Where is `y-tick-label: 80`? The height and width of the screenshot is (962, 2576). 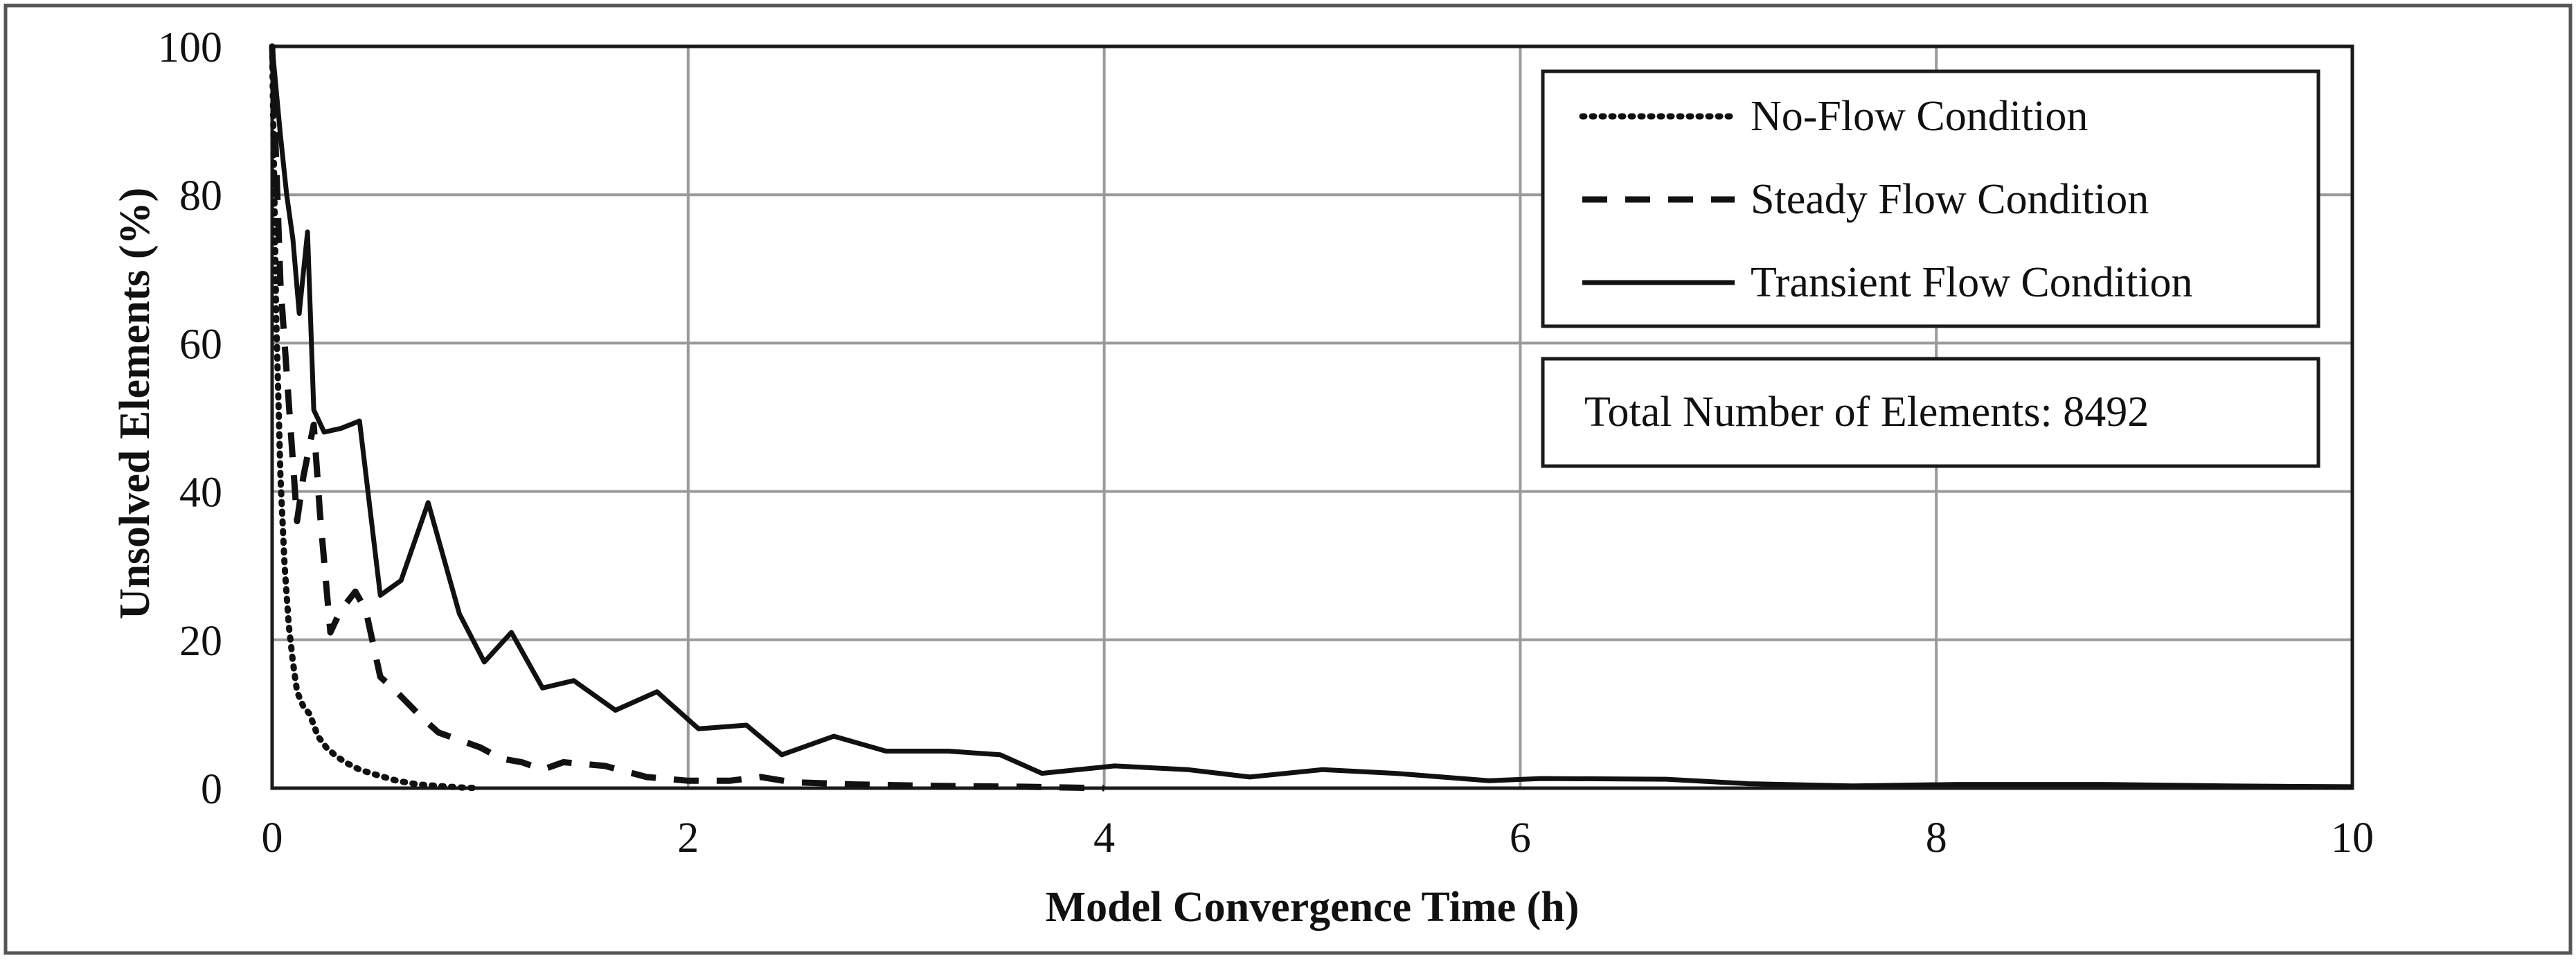
y-tick-label: 80 is located at coordinates (200, 196).